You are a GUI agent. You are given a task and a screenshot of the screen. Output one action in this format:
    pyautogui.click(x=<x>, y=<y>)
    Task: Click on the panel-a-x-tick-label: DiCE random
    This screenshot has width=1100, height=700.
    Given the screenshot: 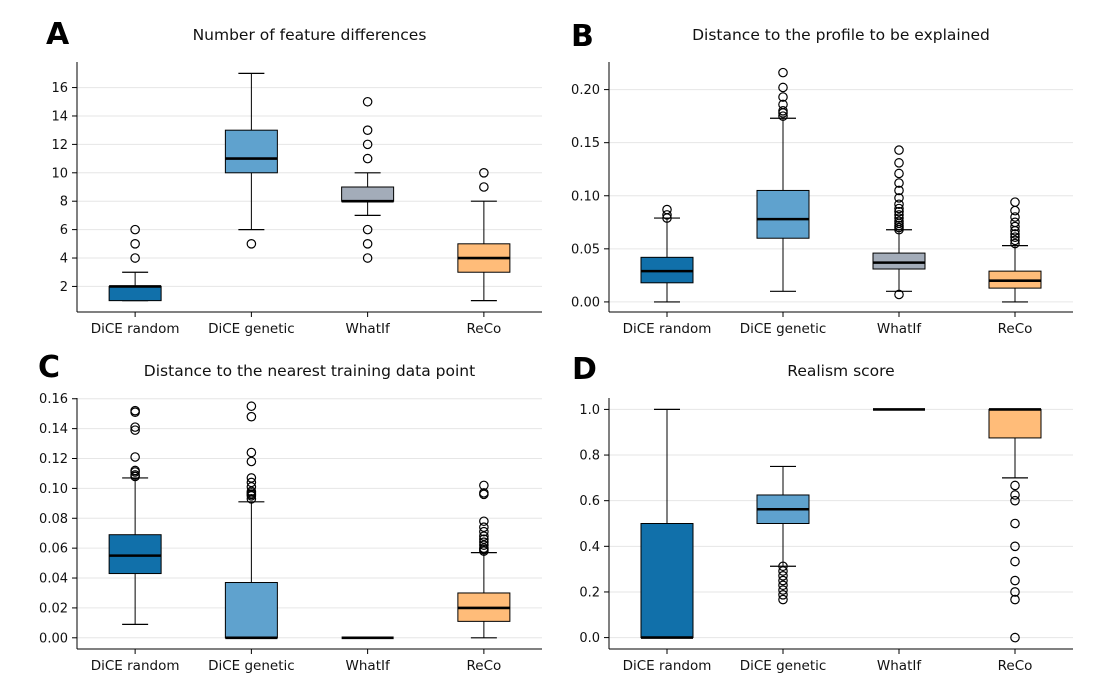 What is the action you would take?
    pyautogui.click(x=135, y=329)
    